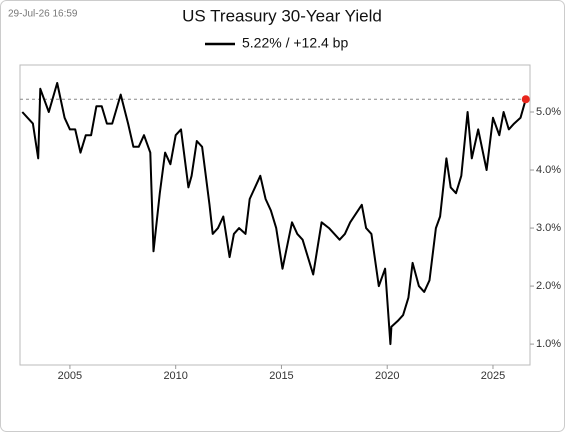  Describe the element at coordinates (175, 376) in the screenshot. I see `x-tick-label: 2010` at that location.